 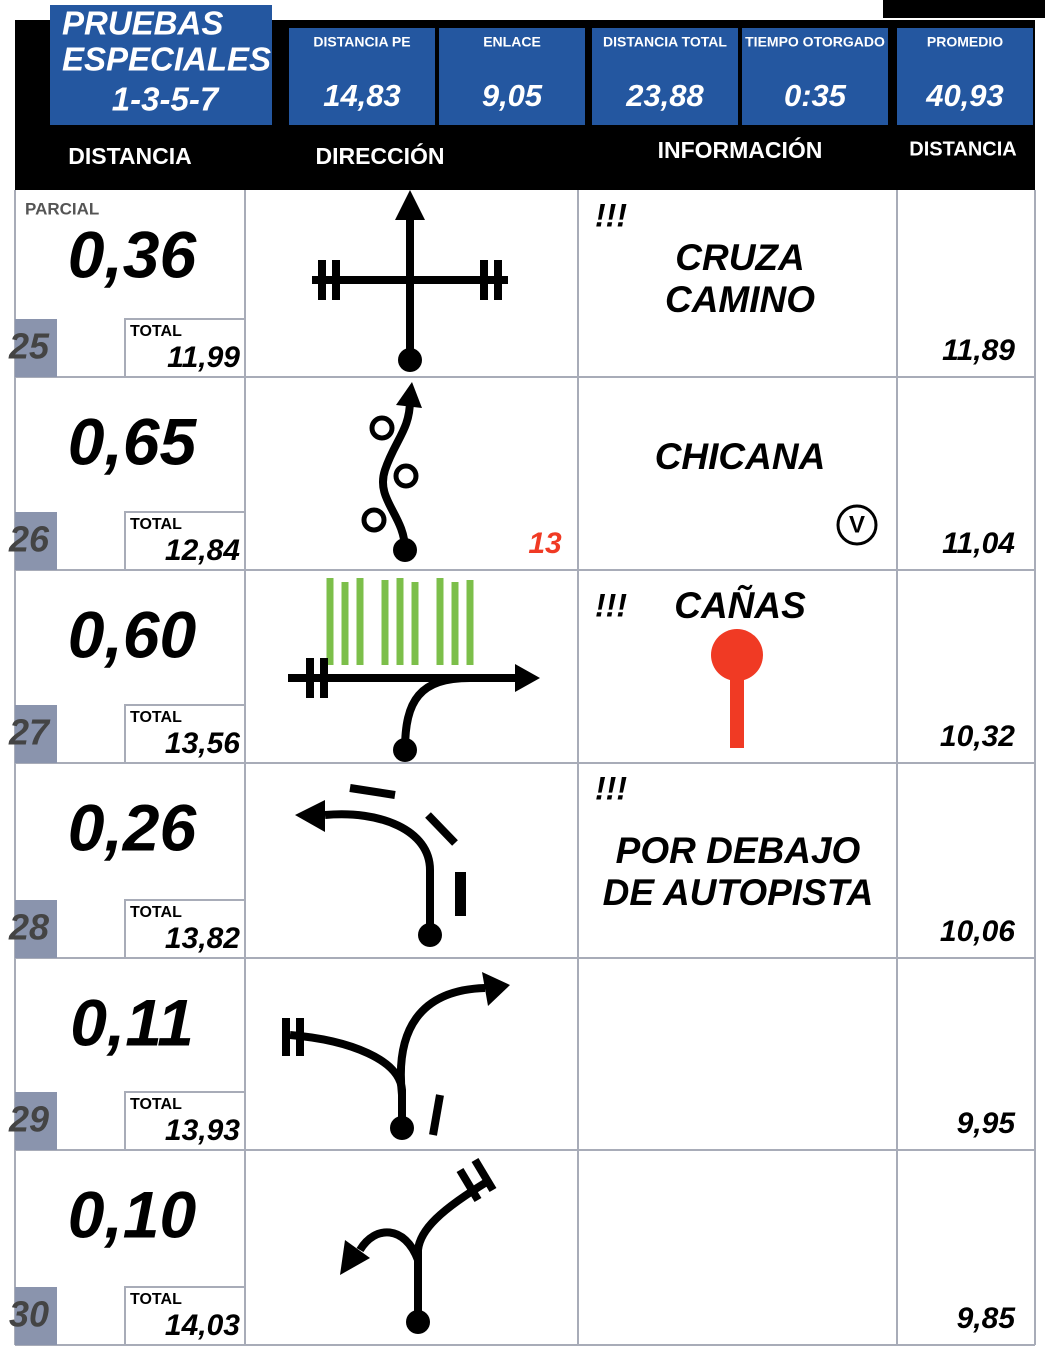 I want to click on partial-distance: 0,10, so click(x=132, y=1214).